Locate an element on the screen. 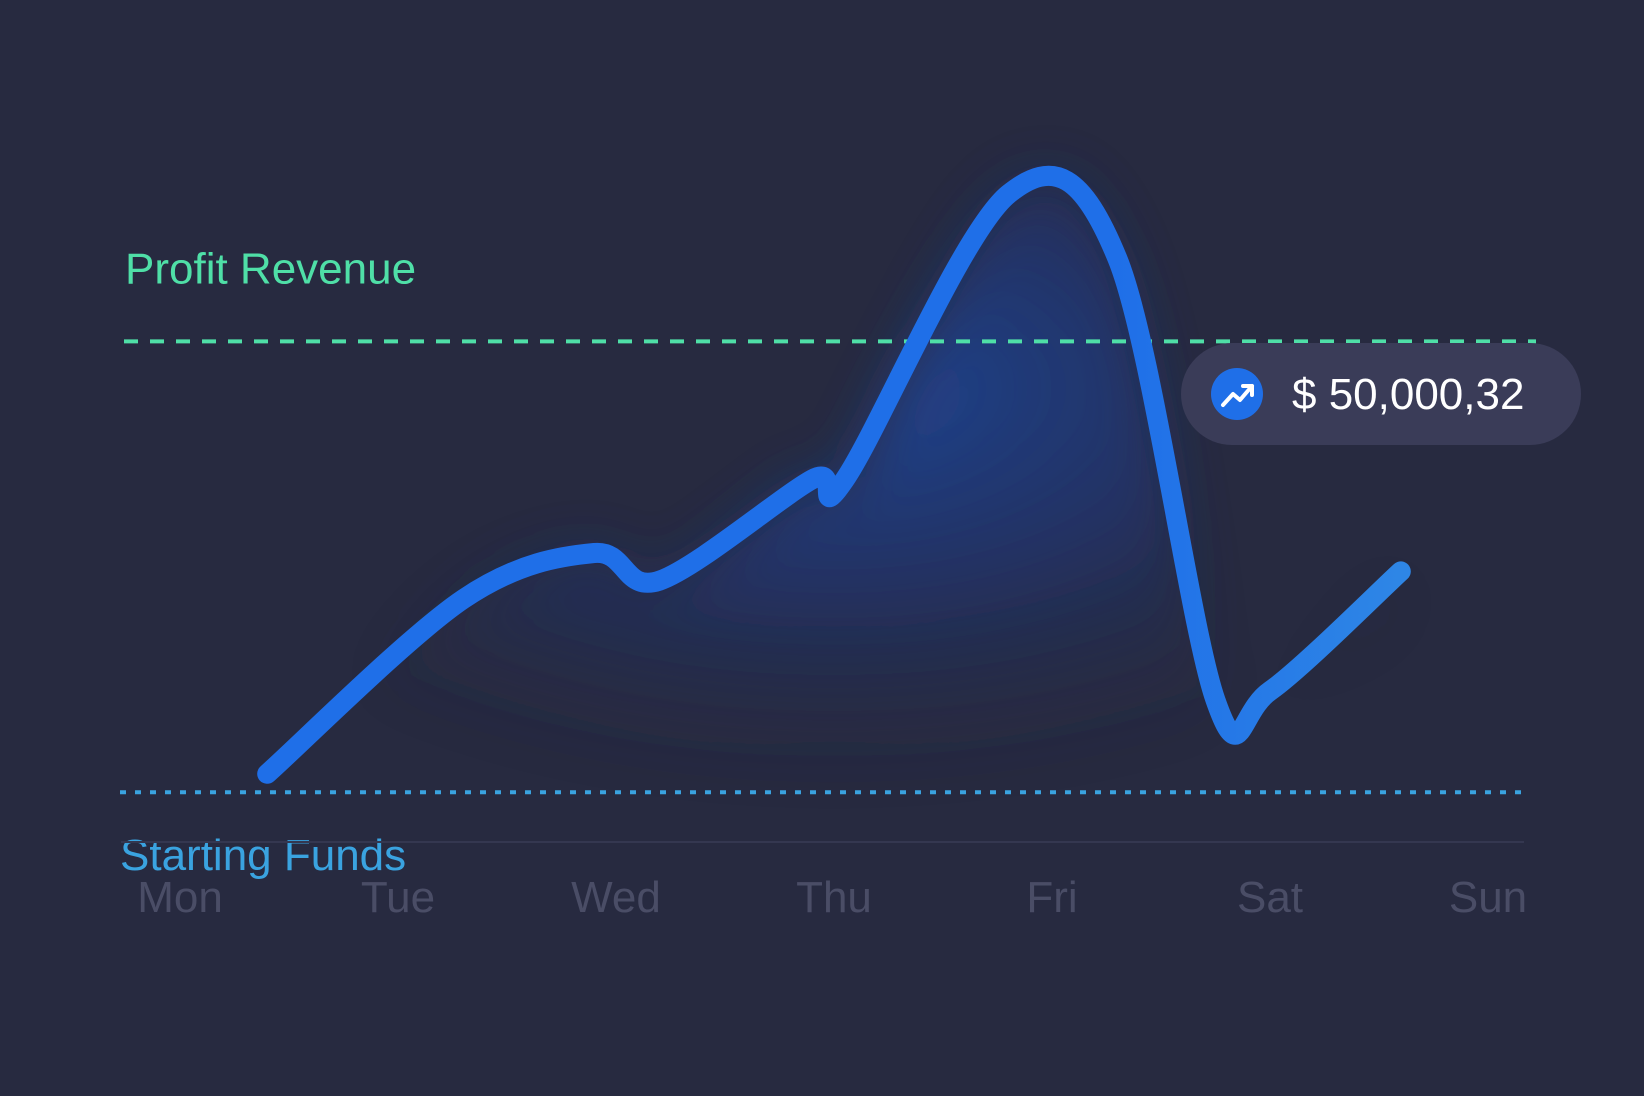 Image resolution: width=1644 pixels, height=1096 pixels. x-tick-label: Sun is located at coordinates (1488, 897).